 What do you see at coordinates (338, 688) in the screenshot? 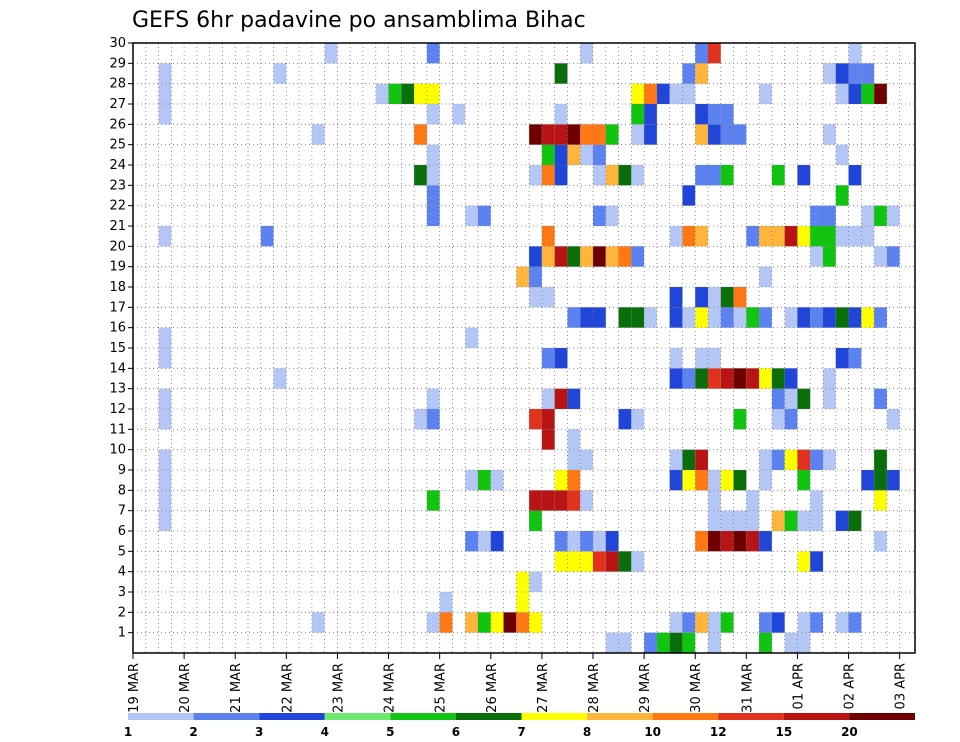
I see `x-tick-label: 23 MAR` at bounding box center [338, 688].